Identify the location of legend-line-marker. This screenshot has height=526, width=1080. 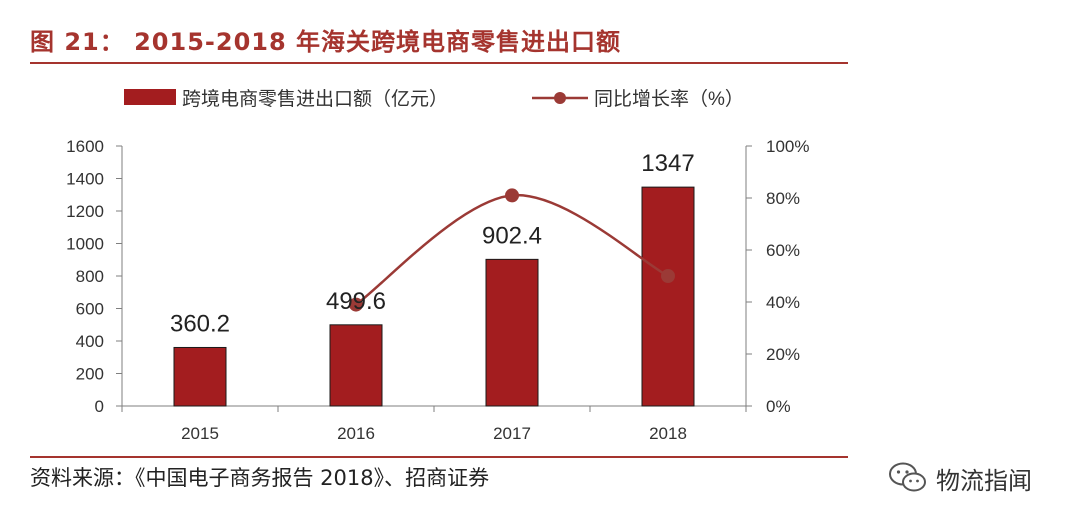
(560, 98).